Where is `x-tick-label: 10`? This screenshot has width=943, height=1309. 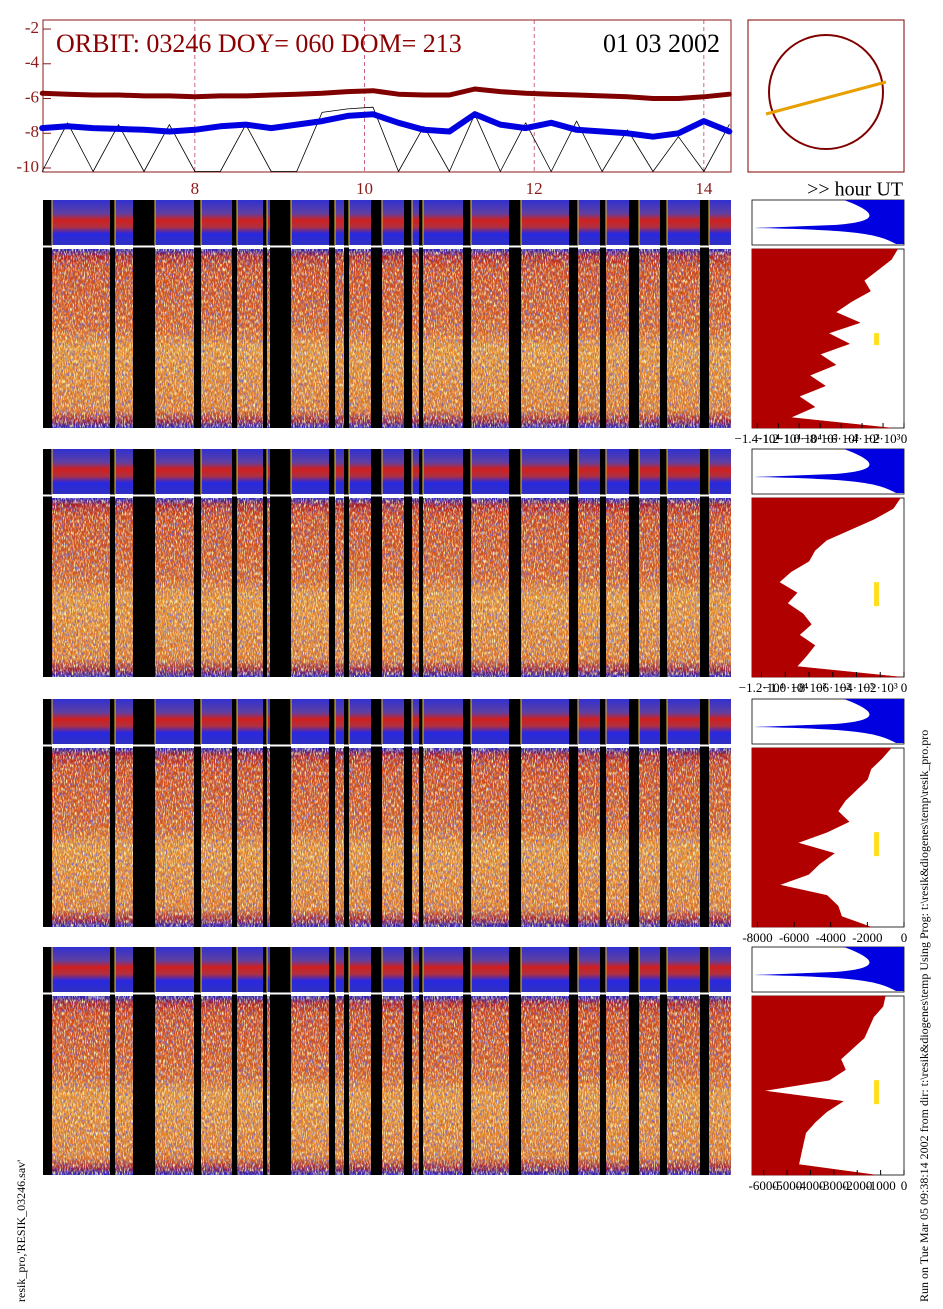
x-tick-label: 10 is located at coordinates (364, 188).